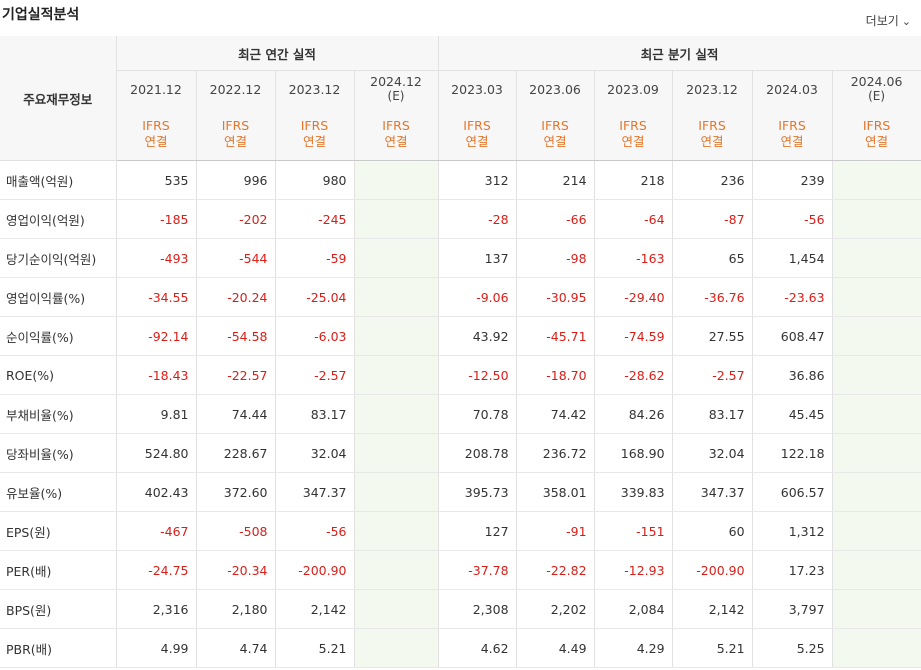 Image resolution: width=921 pixels, height=670 pixels. I want to click on value-cell: 236.72, so click(555, 453).